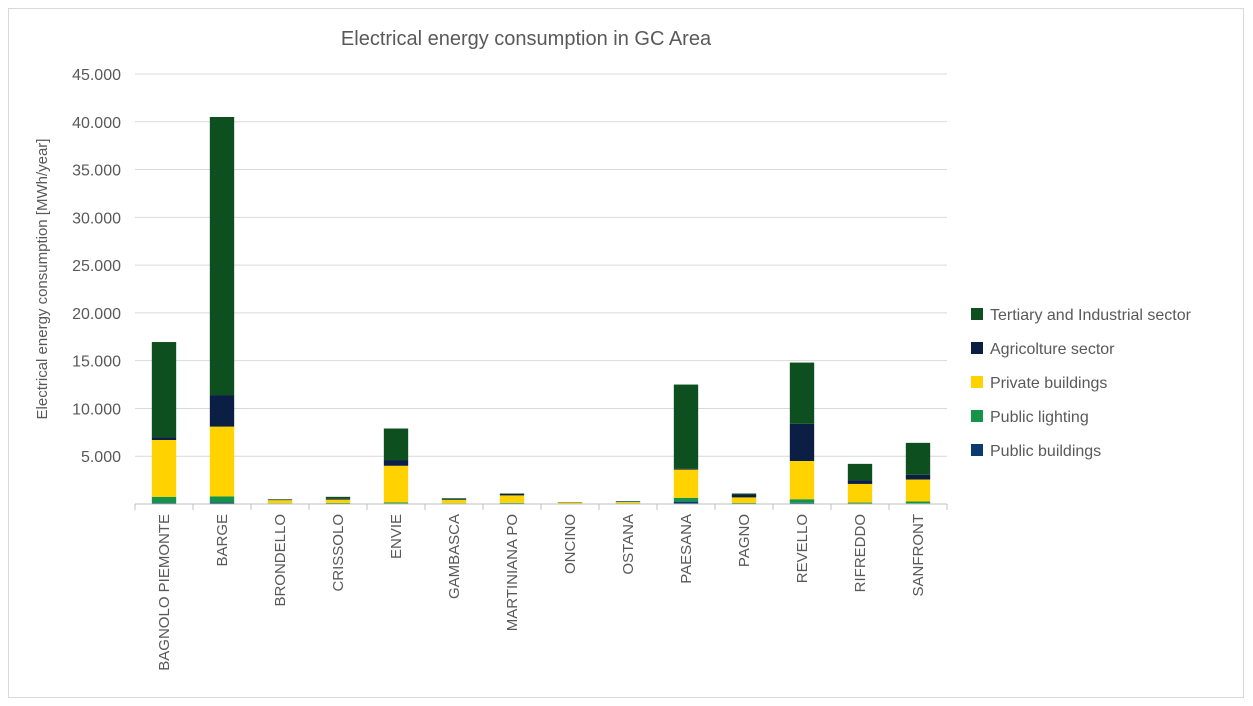 The image size is (1253, 706). I want to click on chart-title: Electrical energy consumption in GC Area, so click(526, 39).